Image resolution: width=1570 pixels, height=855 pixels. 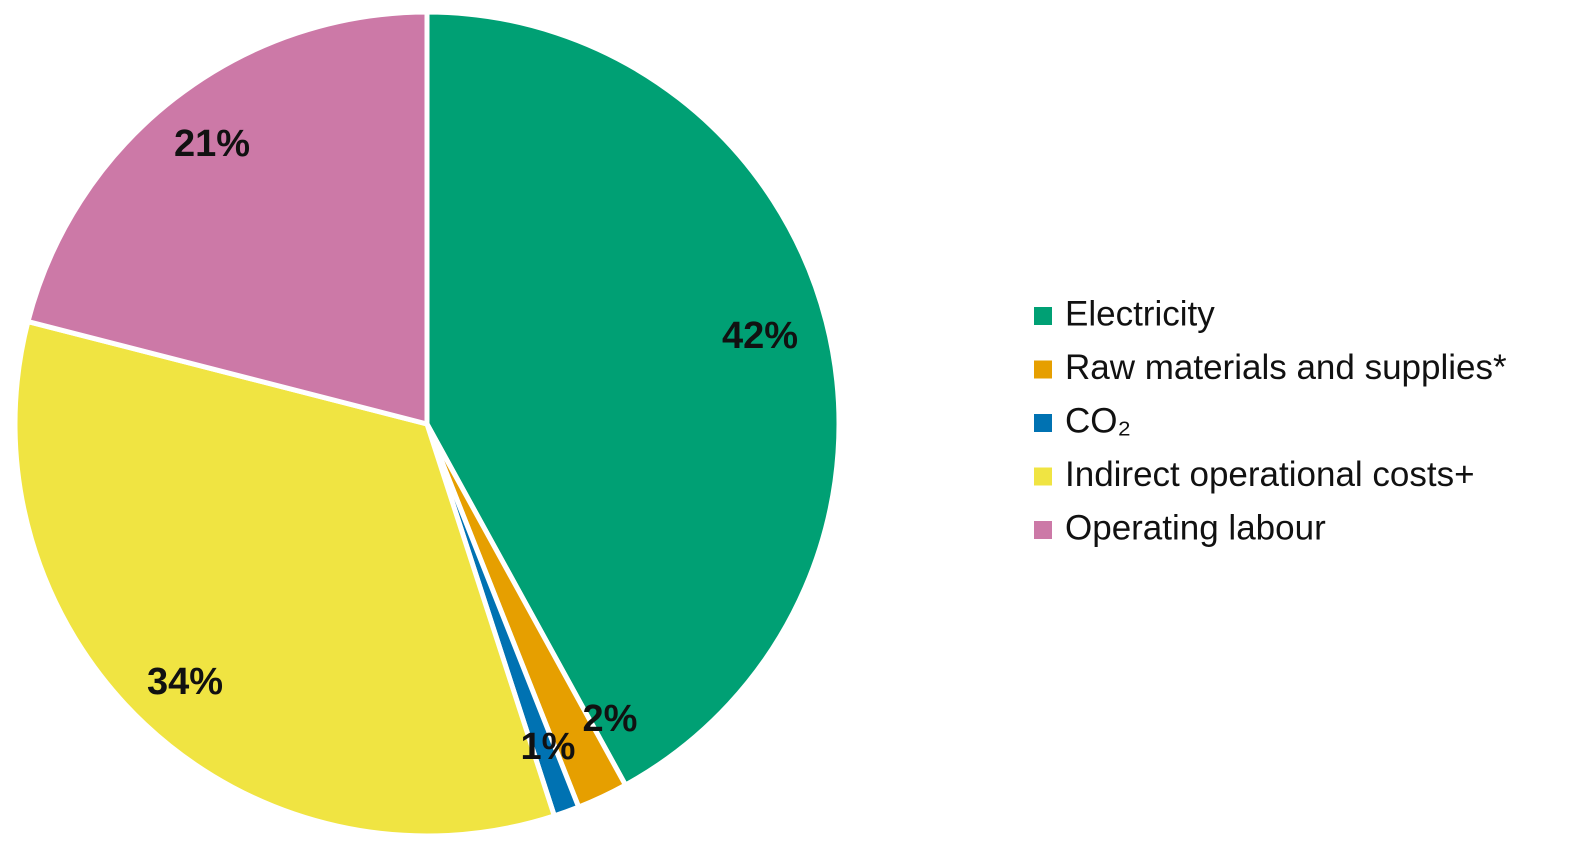 What do you see at coordinates (1043, 316) in the screenshot?
I see `legend-swatch-electricity` at bounding box center [1043, 316].